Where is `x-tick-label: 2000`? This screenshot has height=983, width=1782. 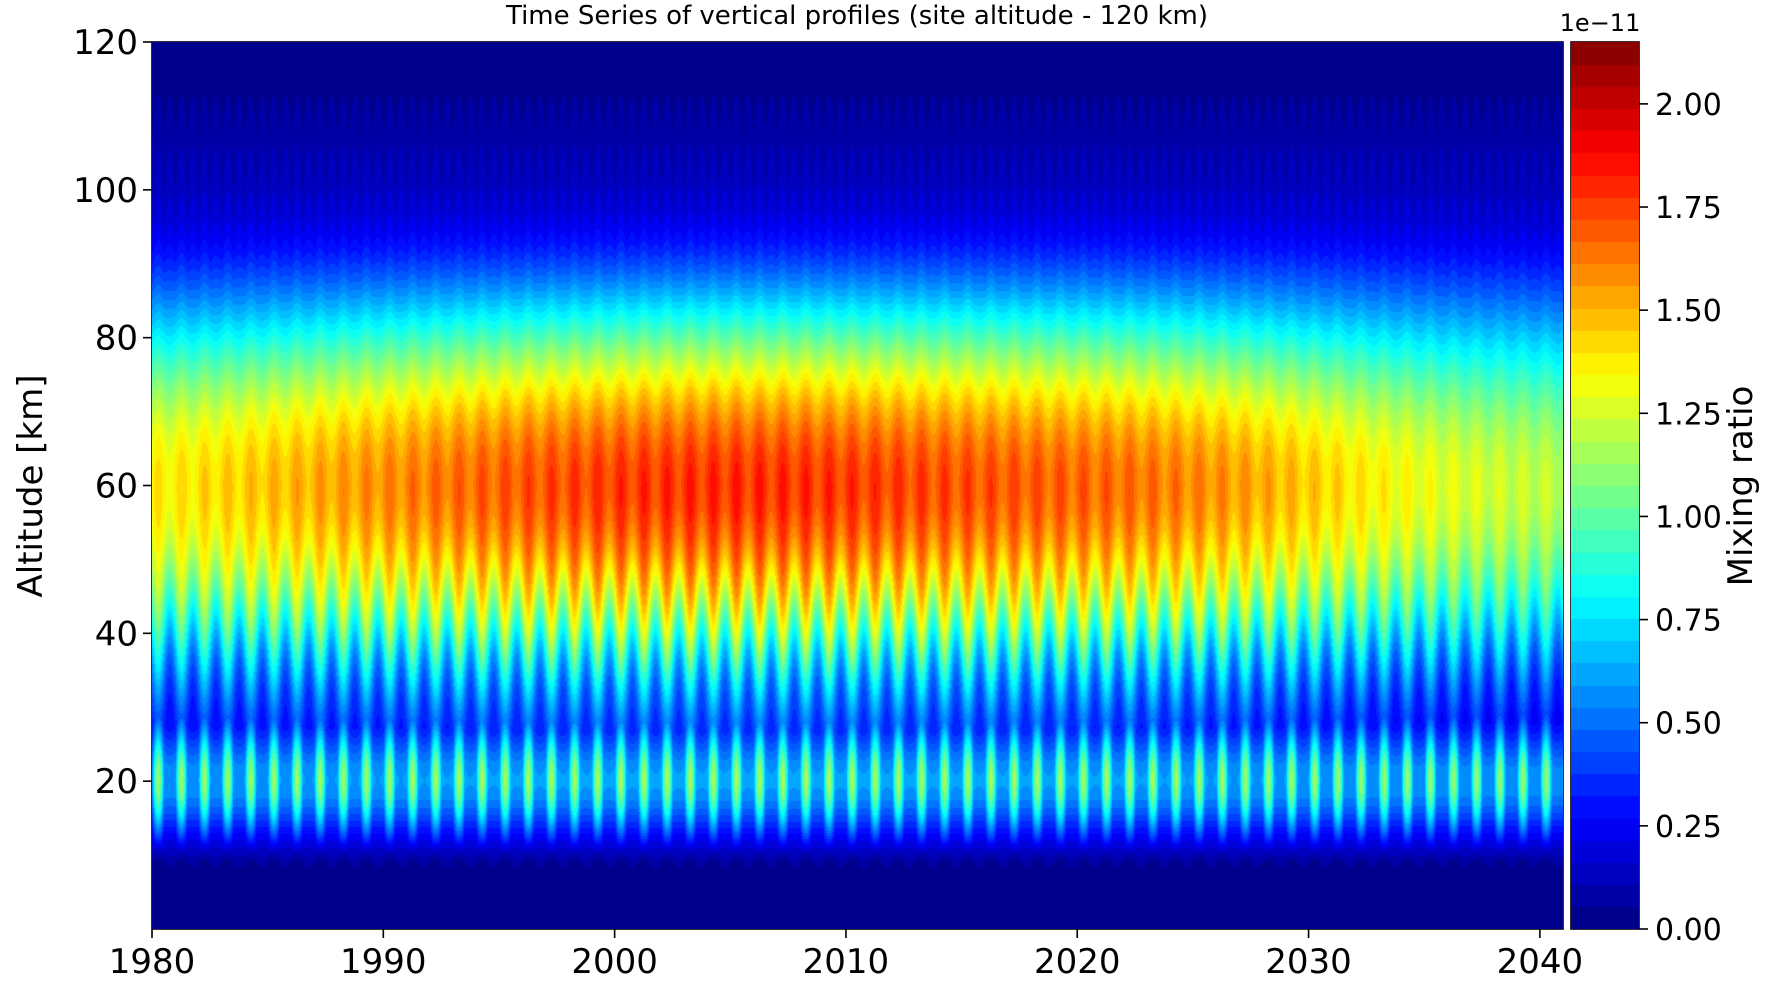
x-tick-label: 2000 is located at coordinates (614, 962).